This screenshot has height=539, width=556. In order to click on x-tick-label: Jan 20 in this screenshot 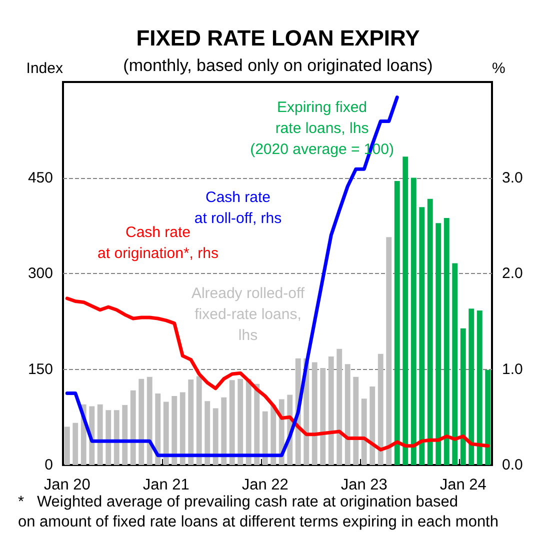, I will do `click(67, 485)`.